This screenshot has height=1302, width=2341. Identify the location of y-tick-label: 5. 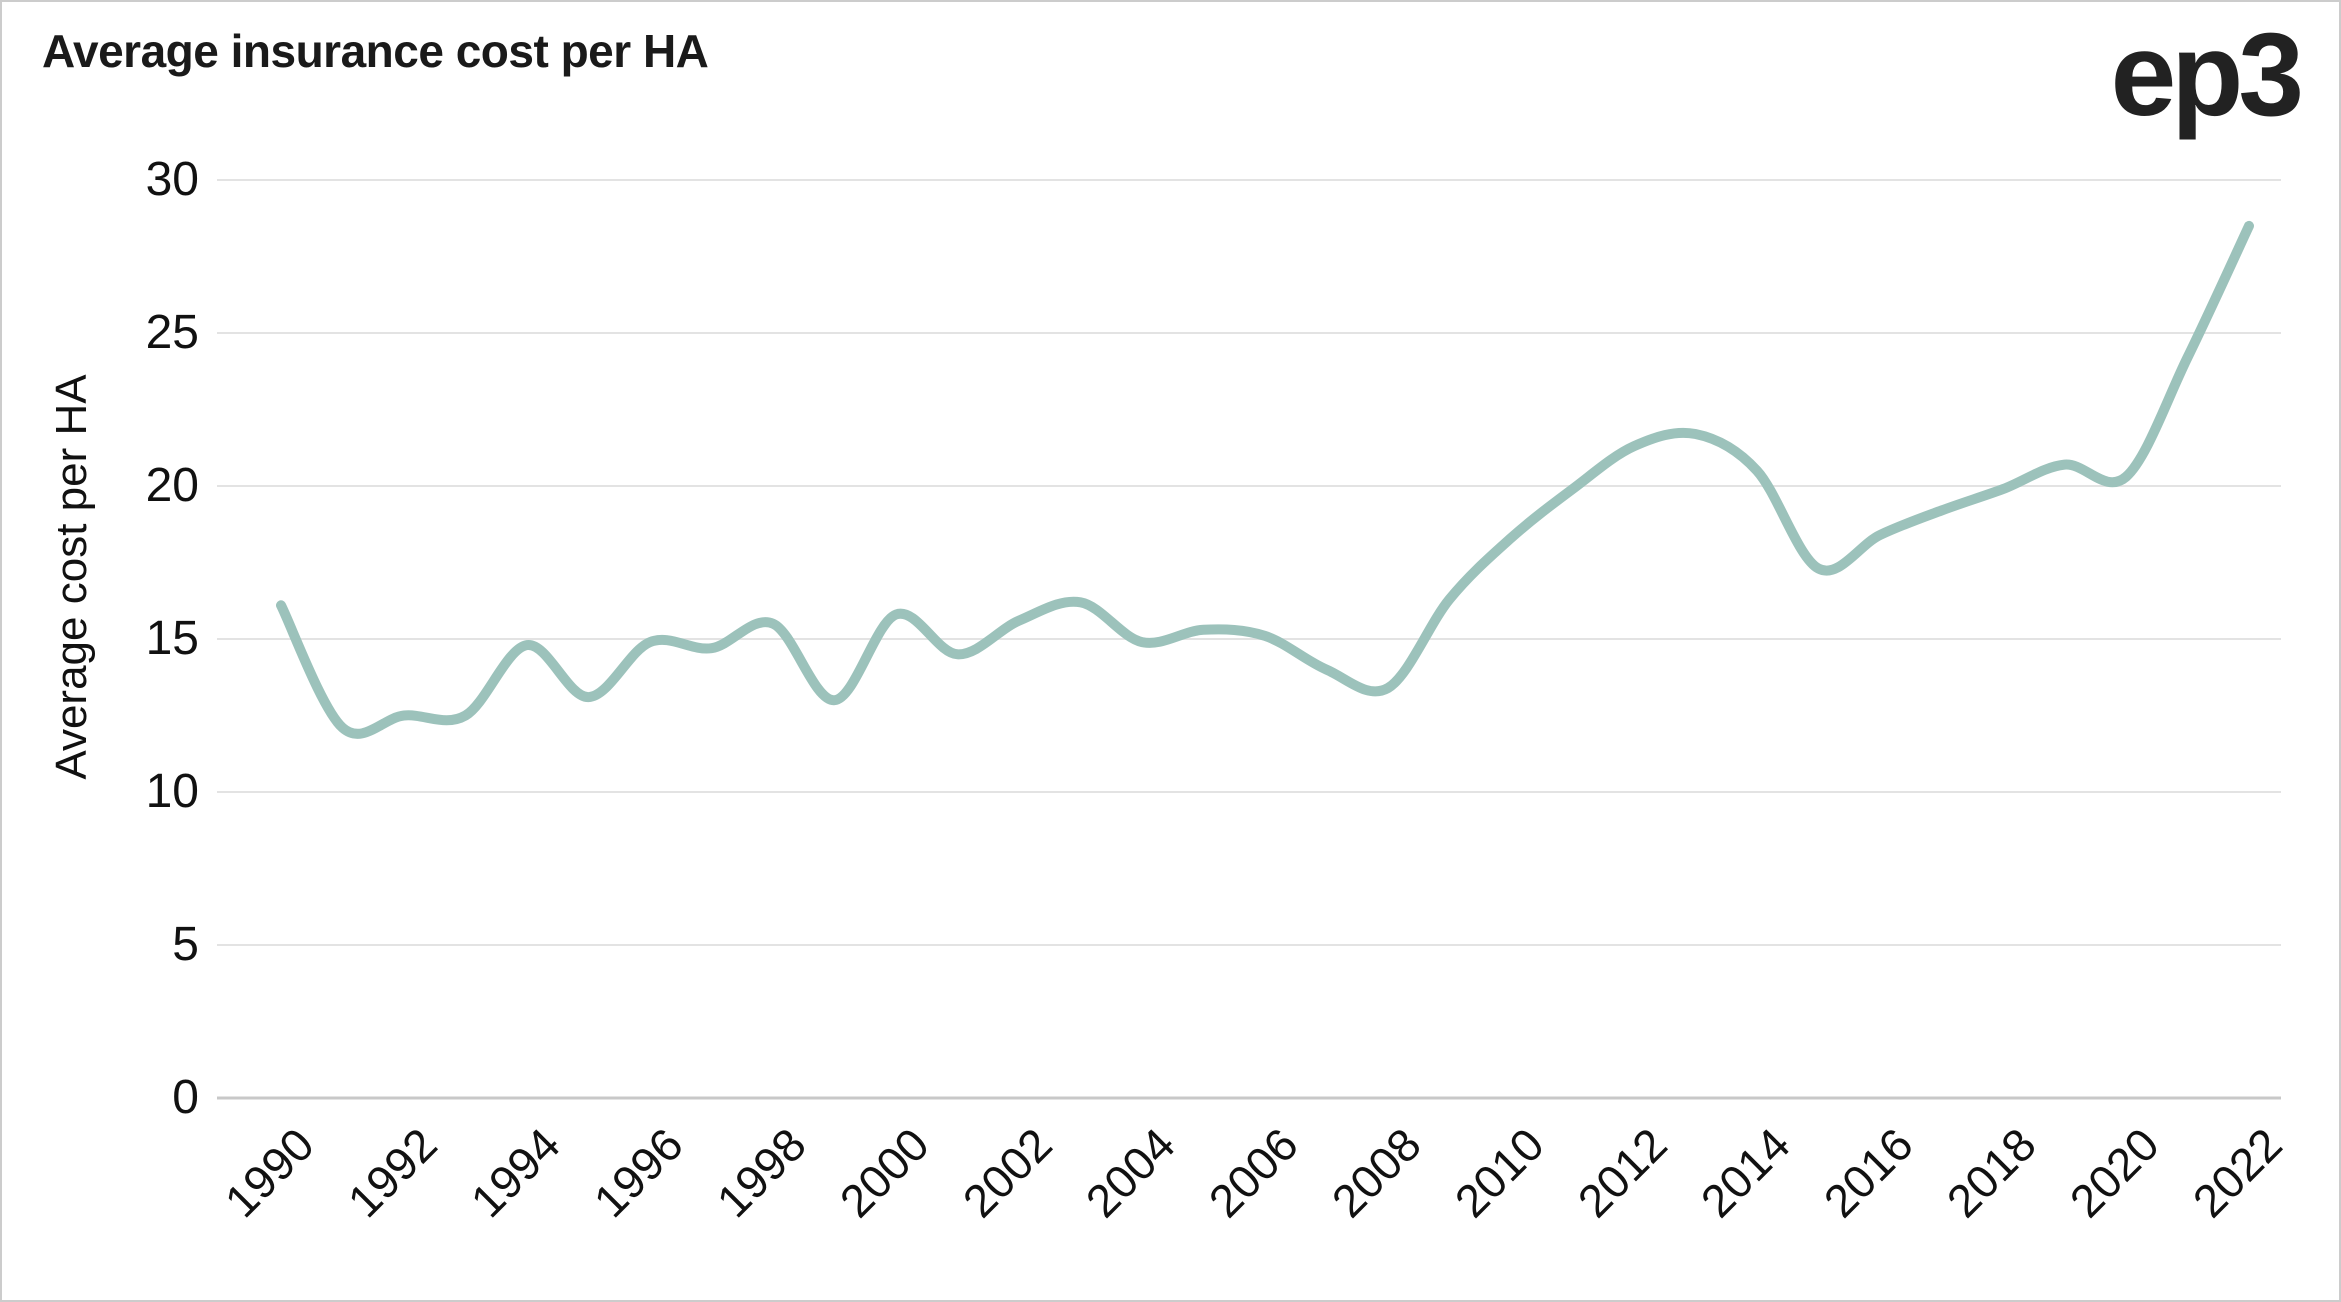
(185, 944).